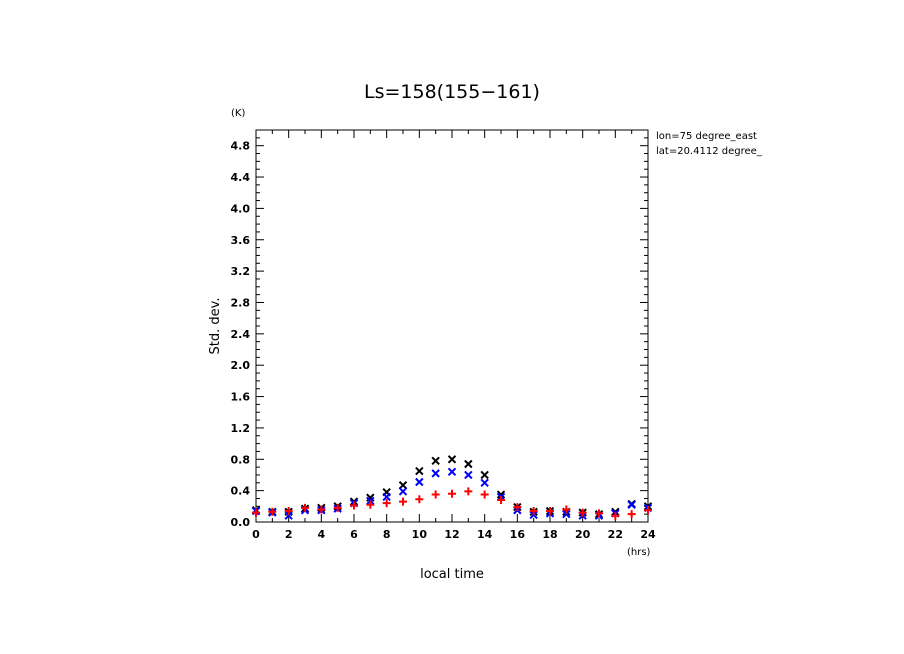  I want to click on x-tick-label: 16, so click(518, 534).